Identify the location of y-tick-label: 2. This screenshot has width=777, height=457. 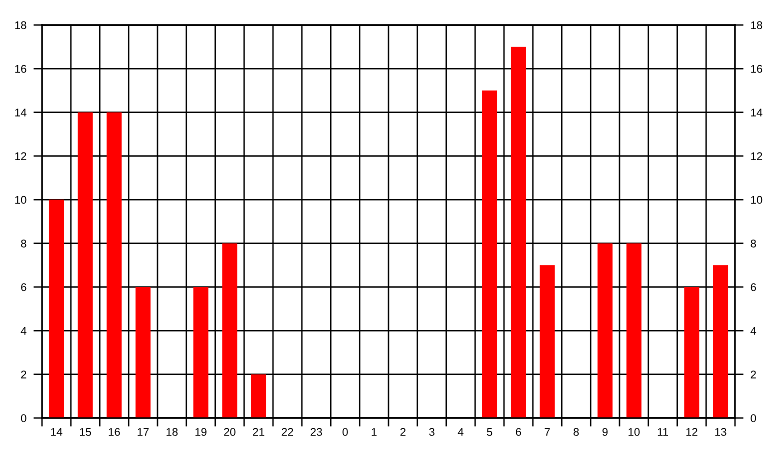
(23, 374).